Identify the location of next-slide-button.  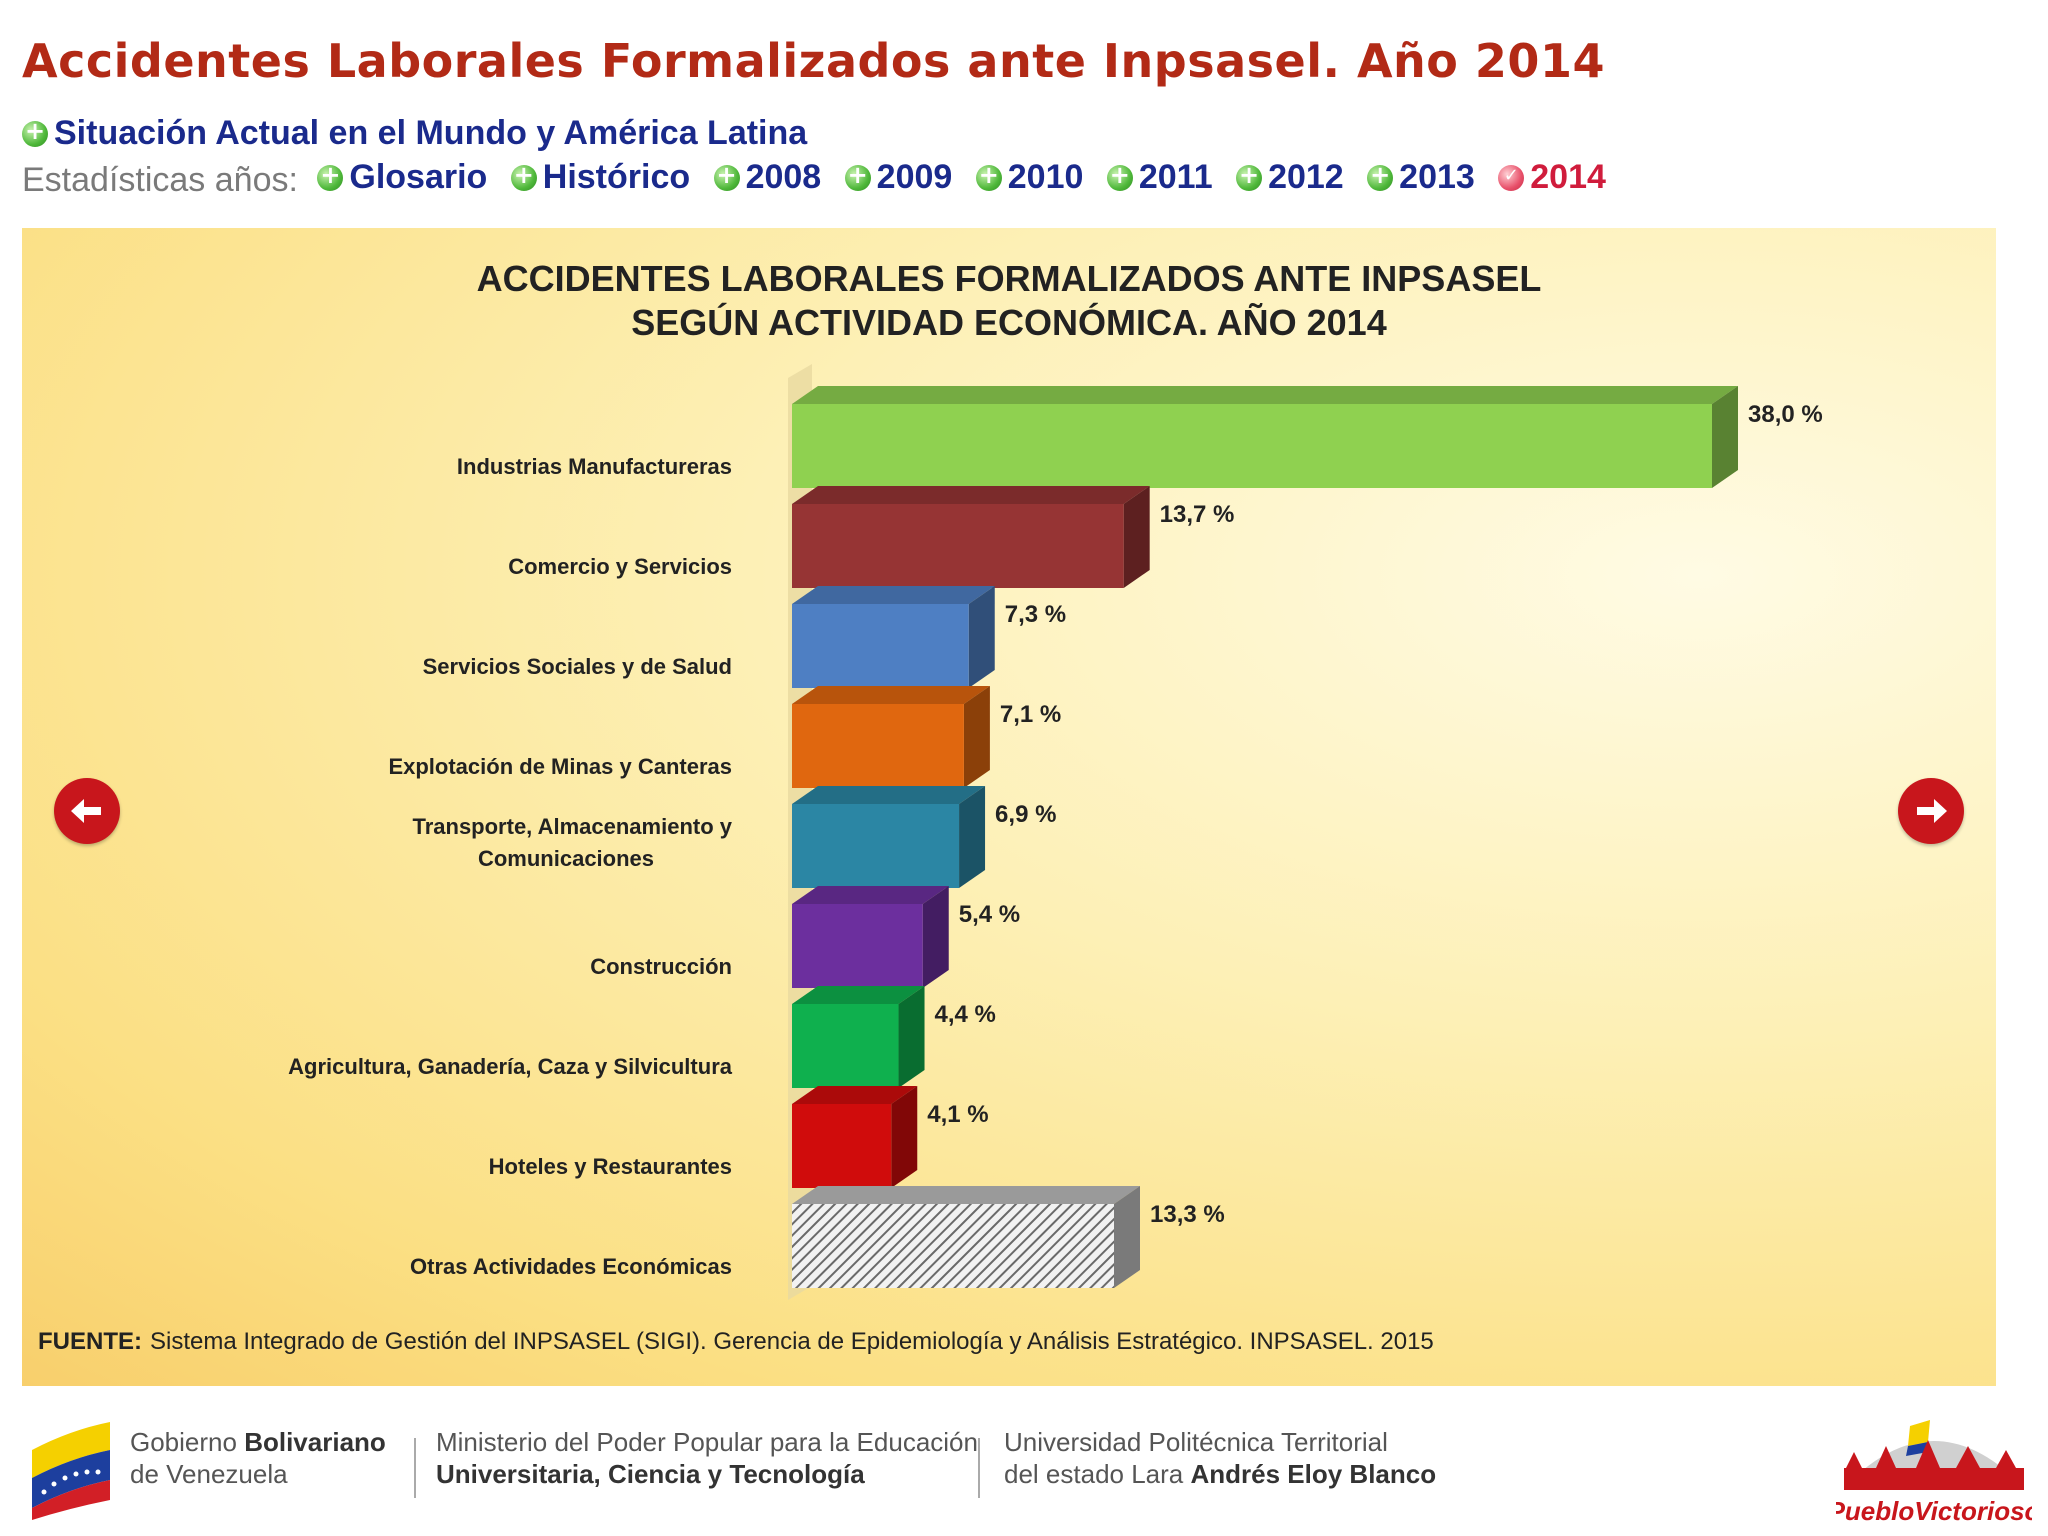
(1931, 811).